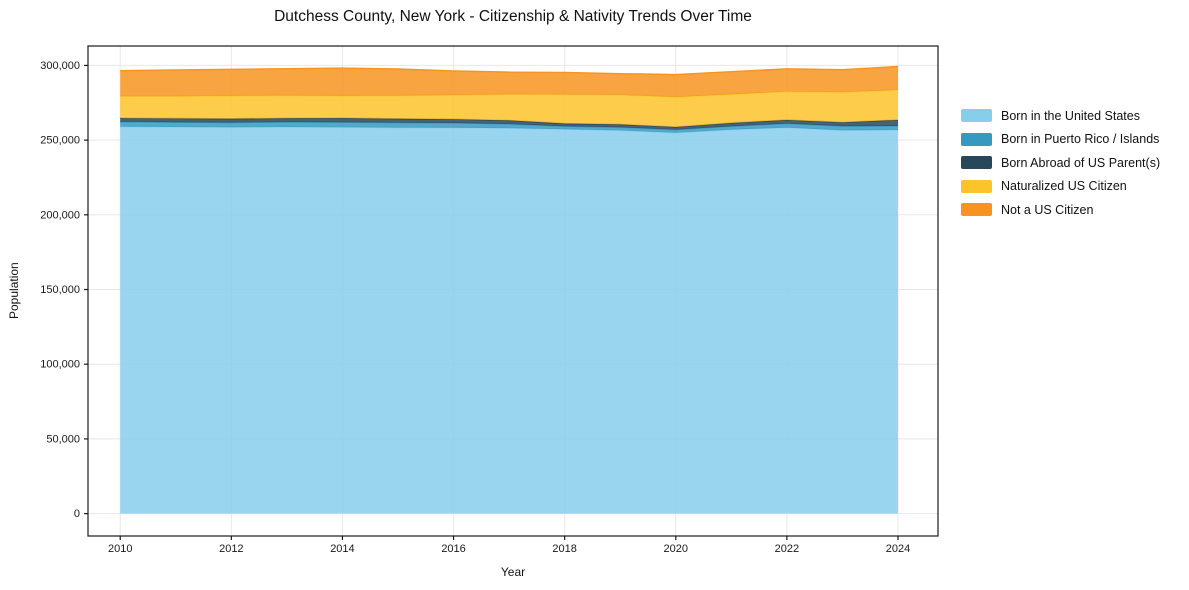 This screenshot has width=1189, height=590. I want to click on x-tick-label: 2022, so click(787, 549).